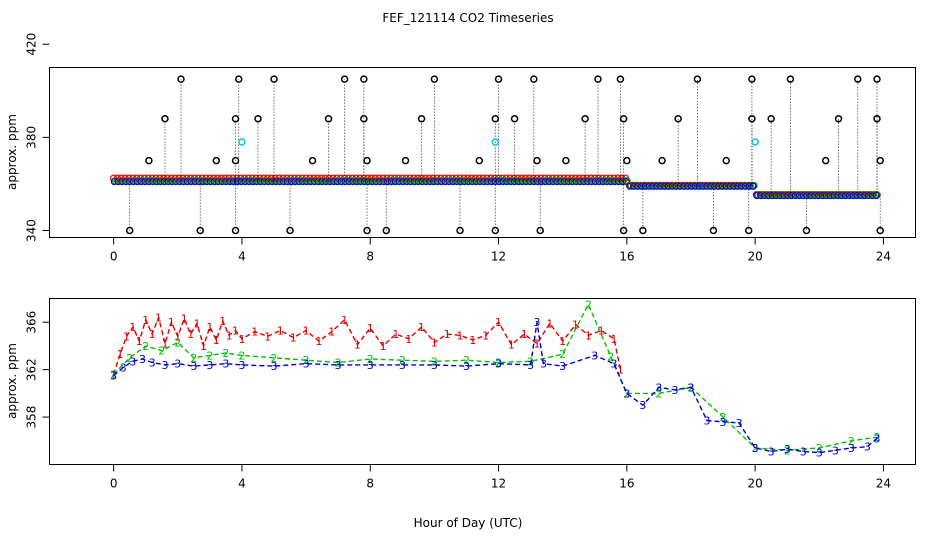 The width and height of the screenshot is (936, 540). I want to click on chart-title: FEF_121114 CO2 Timeseries, so click(467, 18).